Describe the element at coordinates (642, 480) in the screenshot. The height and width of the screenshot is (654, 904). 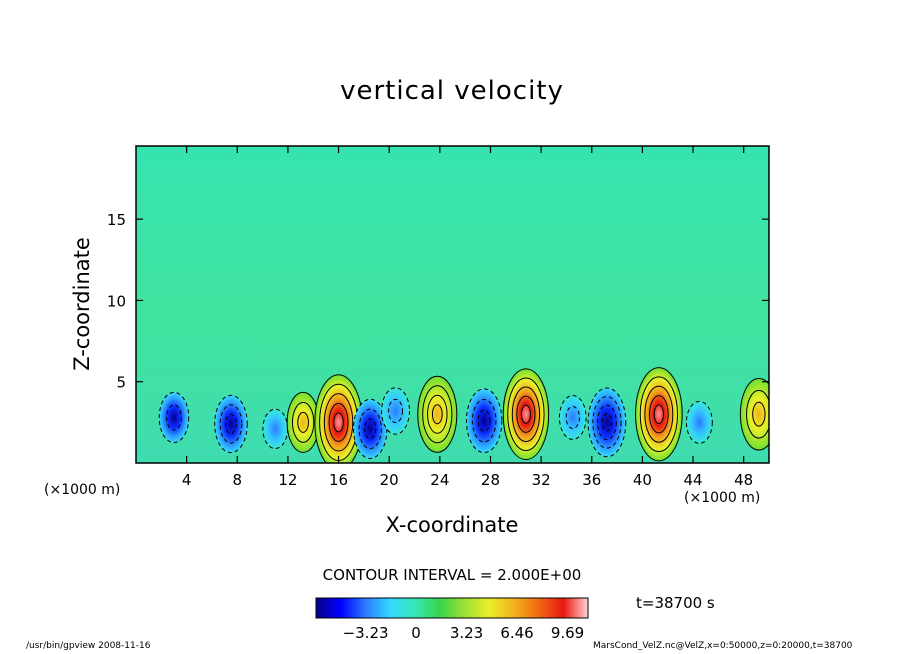
I see `x-tick-label: 40` at that location.